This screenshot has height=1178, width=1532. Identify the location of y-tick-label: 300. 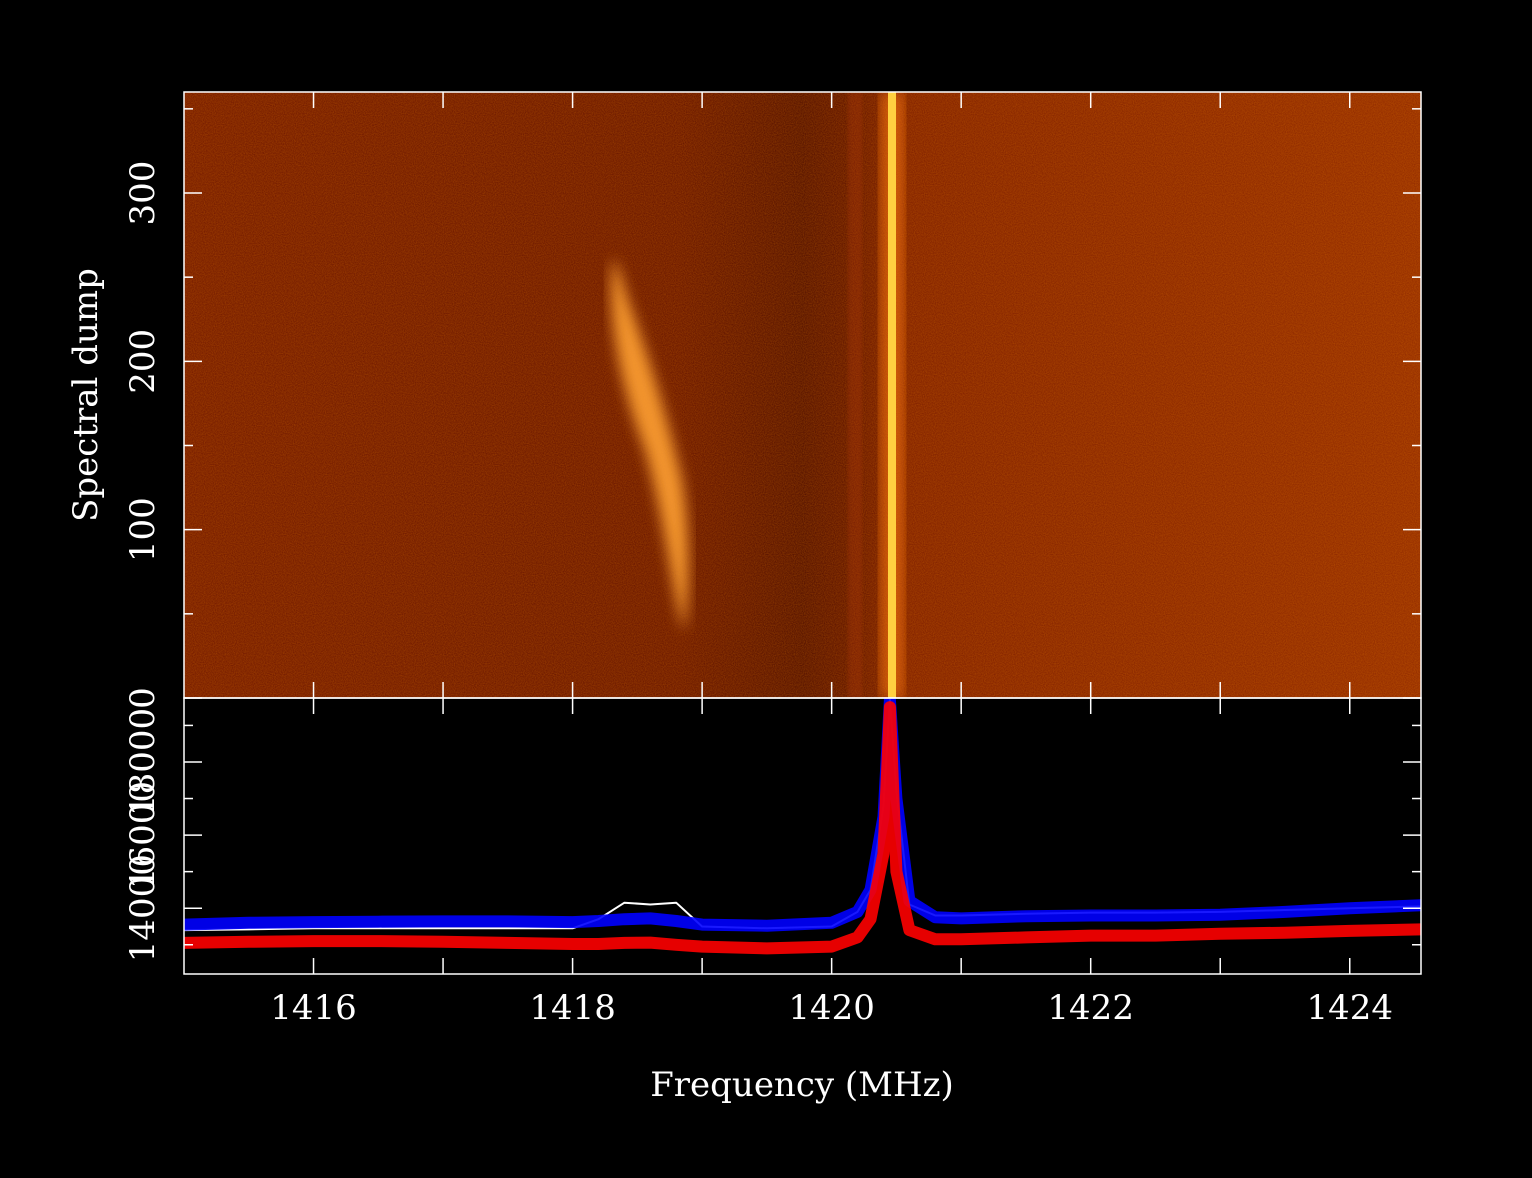
(143, 193).